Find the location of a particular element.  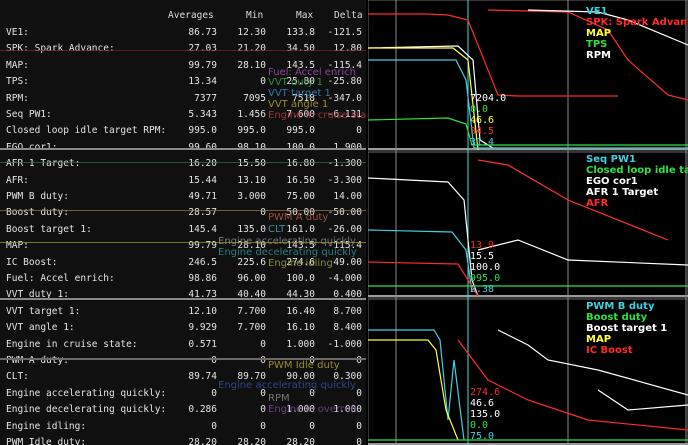

row-label: Fuel: Accel enrich: is located at coordinates (60, 278).